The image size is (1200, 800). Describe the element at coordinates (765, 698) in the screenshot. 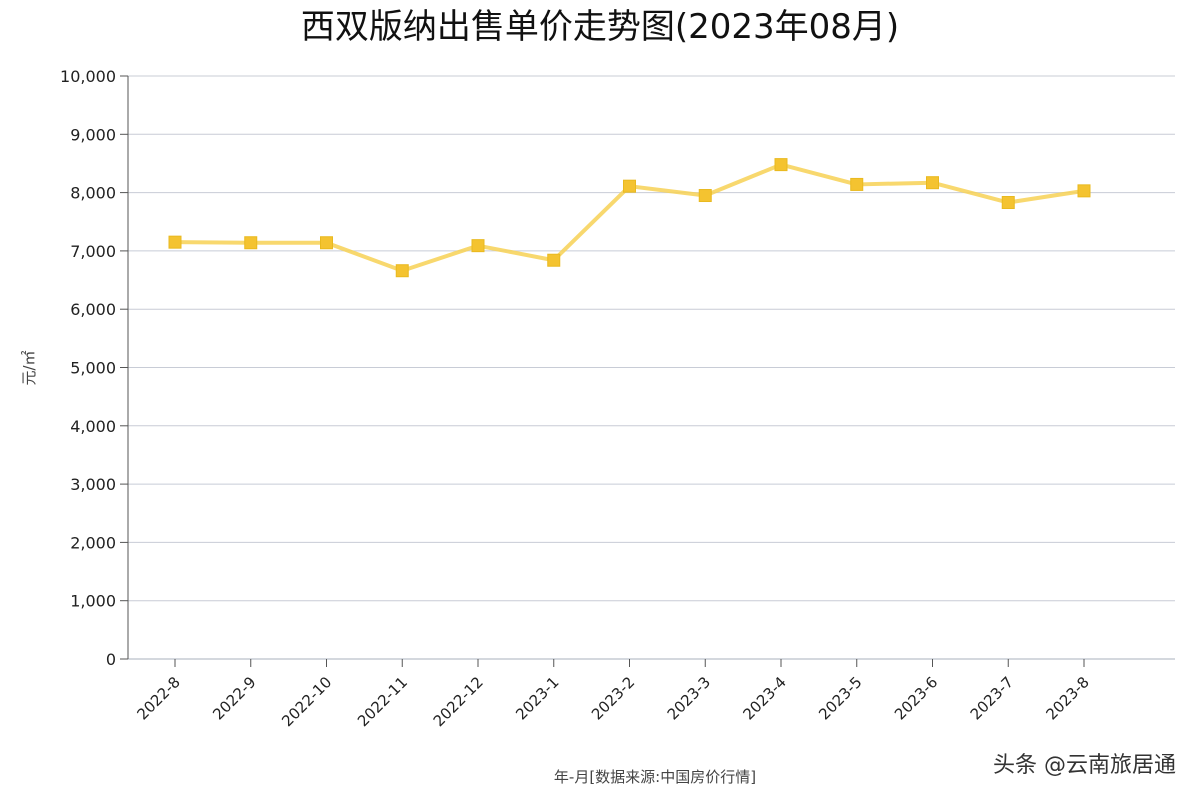

I see `x-tick-label: 2023-4` at that location.